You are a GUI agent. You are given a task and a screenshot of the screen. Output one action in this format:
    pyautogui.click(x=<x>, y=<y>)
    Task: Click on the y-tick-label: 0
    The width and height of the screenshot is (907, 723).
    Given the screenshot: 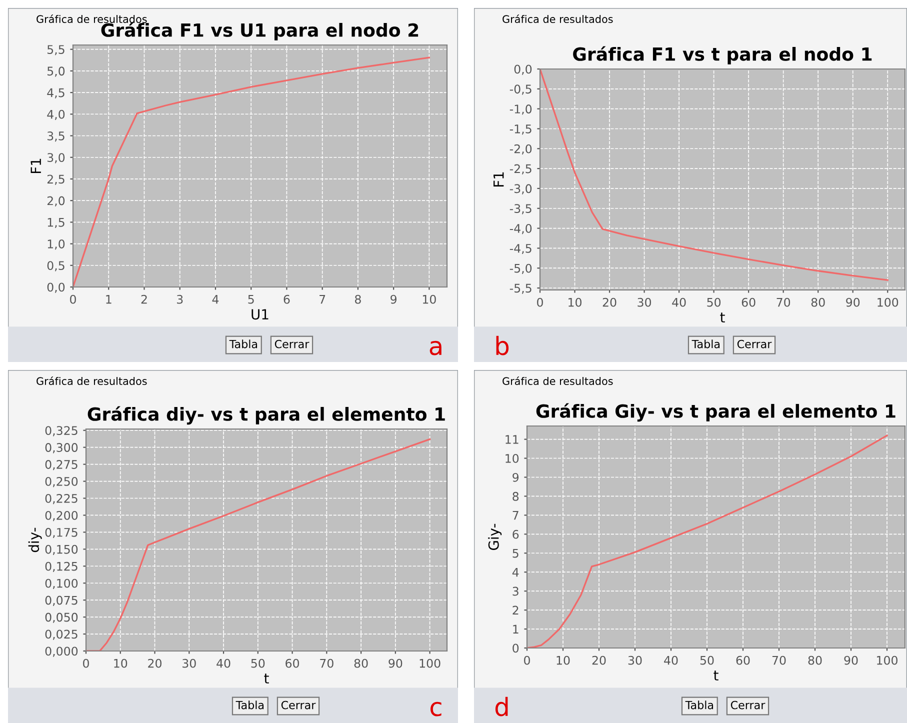 What is the action you would take?
    pyautogui.click(x=515, y=648)
    